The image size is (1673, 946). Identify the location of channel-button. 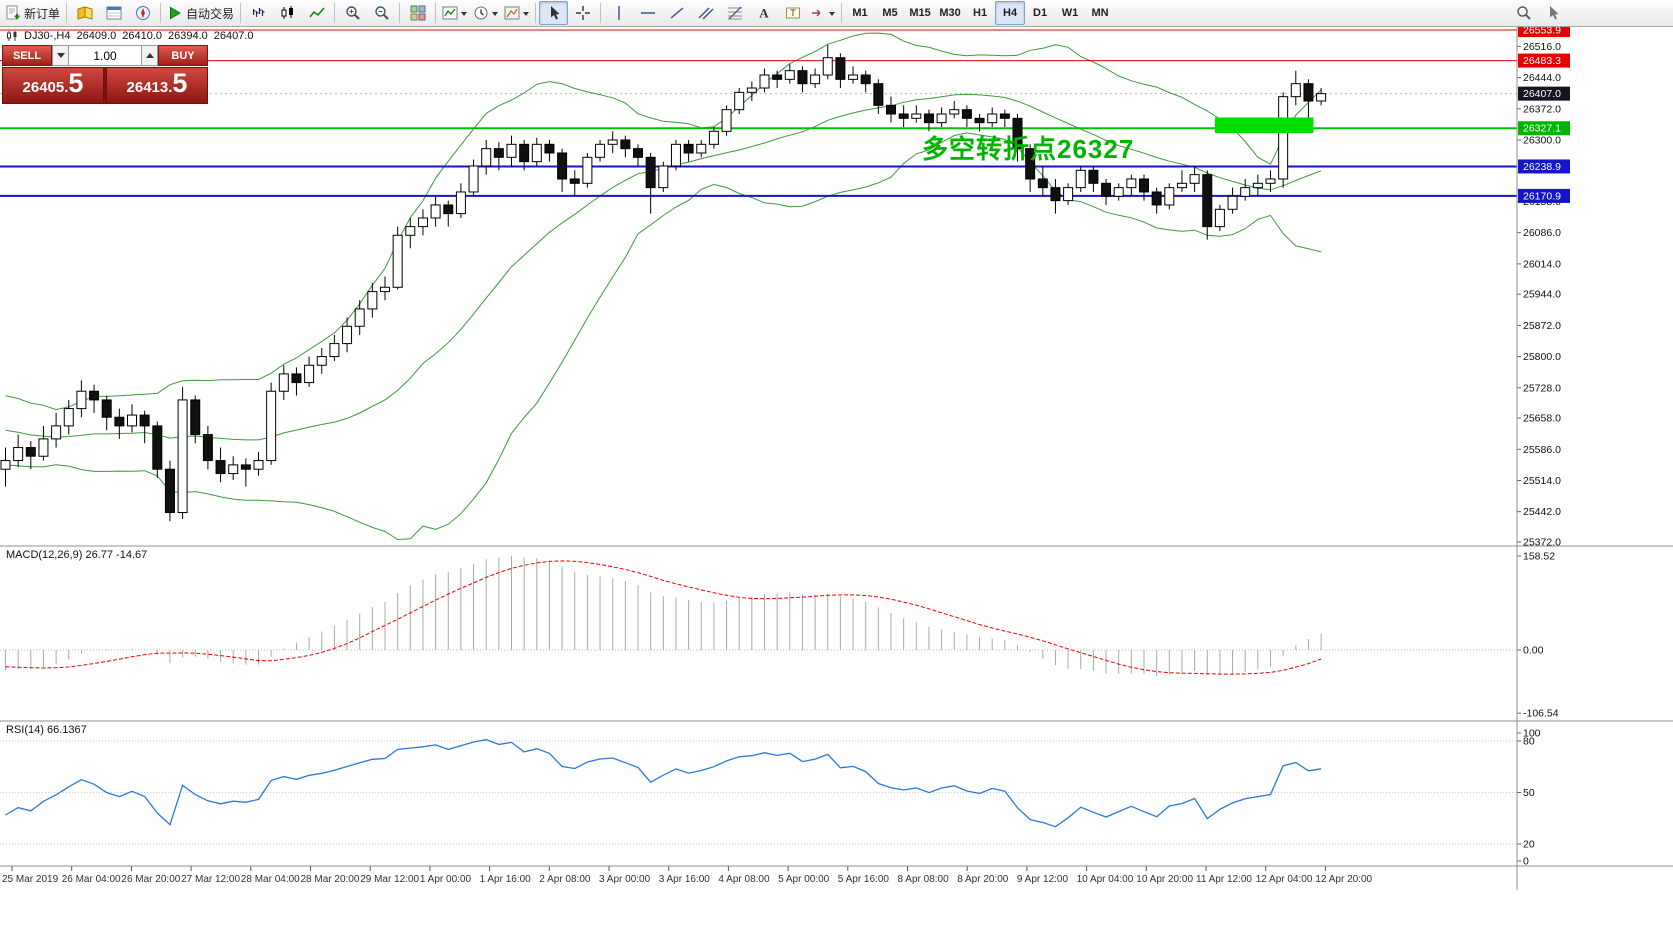
(705, 13).